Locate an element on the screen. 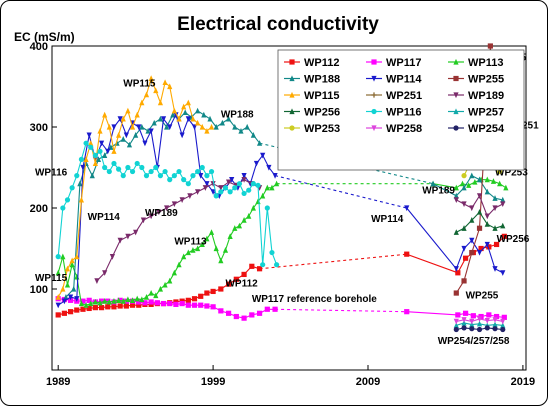 Image resolution: width=550 pixels, height=408 pixels. legend-label-WP188: WP188 is located at coordinates (322, 80).